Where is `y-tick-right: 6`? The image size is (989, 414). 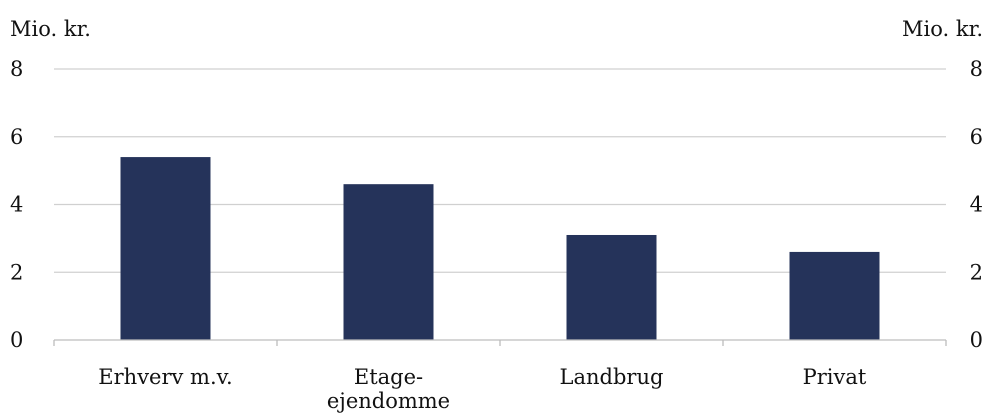
y-tick-right: 6 is located at coordinates (976, 137).